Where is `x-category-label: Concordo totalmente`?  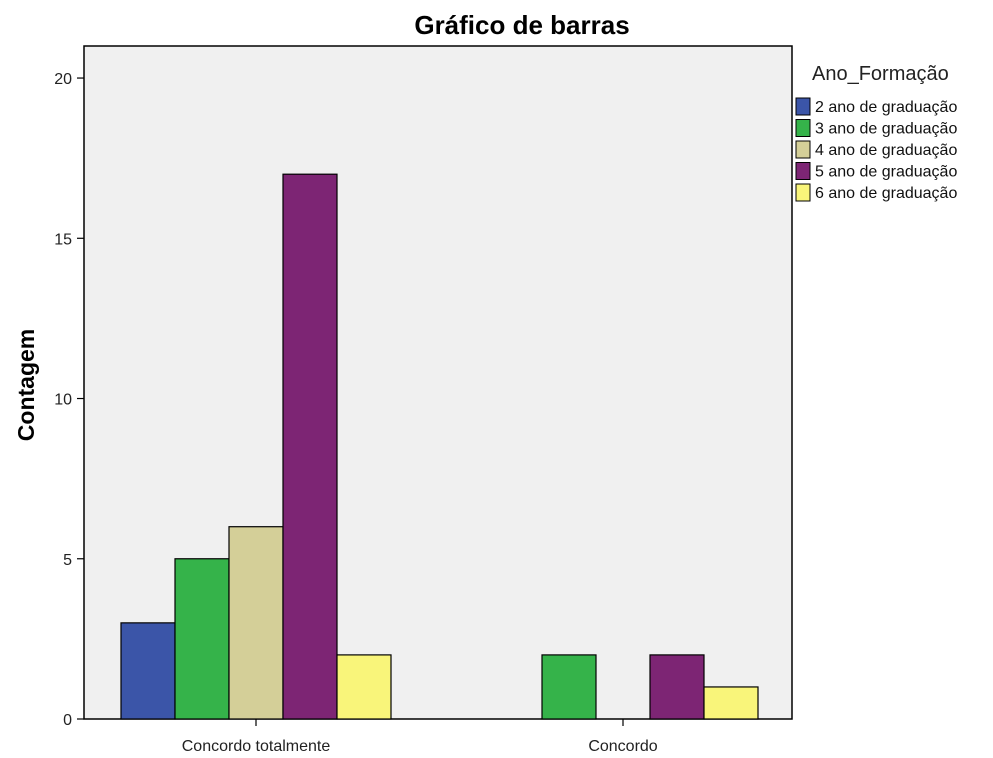 x-category-label: Concordo totalmente is located at coordinates (256, 746).